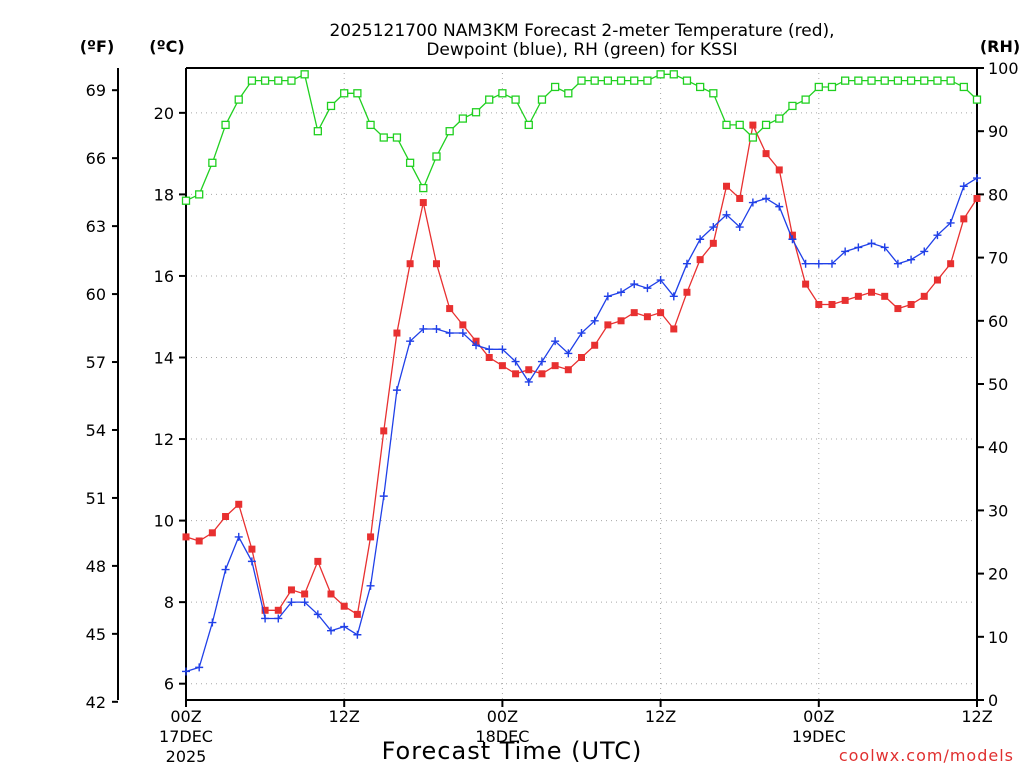  Describe the element at coordinates (502, 716) in the screenshot. I see `x-tick-label: 00Z` at that location.